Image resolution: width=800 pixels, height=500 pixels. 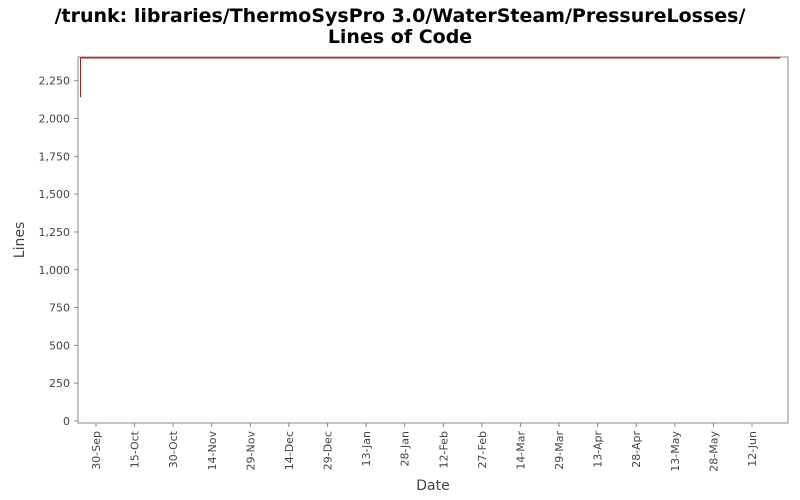 What do you see at coordinates (520, 450) in the screenshot?
I see `x-tick-label: 14-Mar` at bounding box center [520, 450].